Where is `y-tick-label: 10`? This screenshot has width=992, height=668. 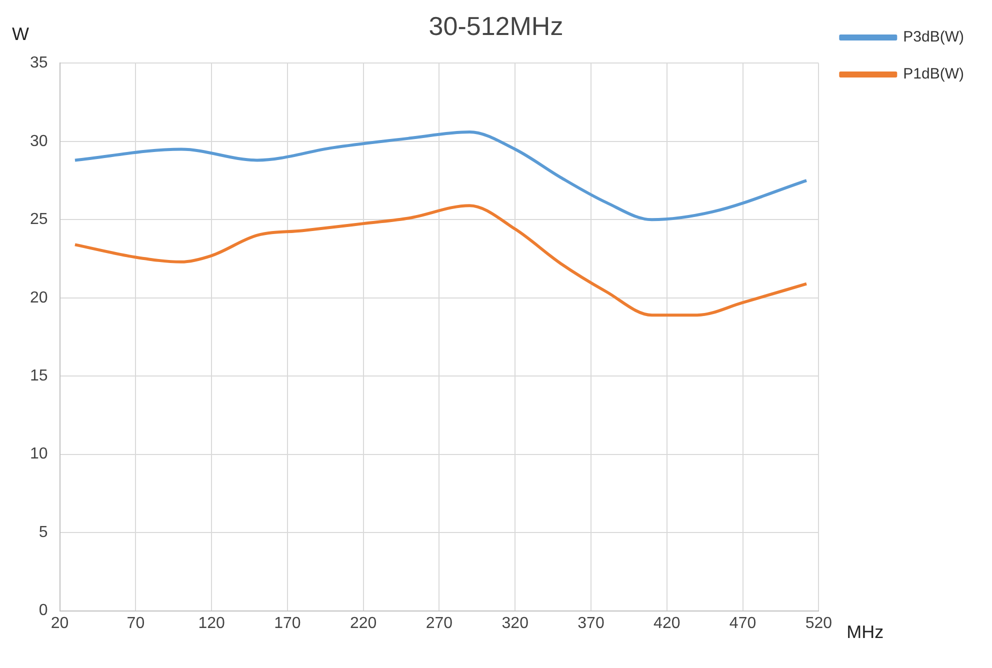
y-tick-label: 10 is located at coordinates (39, 454).